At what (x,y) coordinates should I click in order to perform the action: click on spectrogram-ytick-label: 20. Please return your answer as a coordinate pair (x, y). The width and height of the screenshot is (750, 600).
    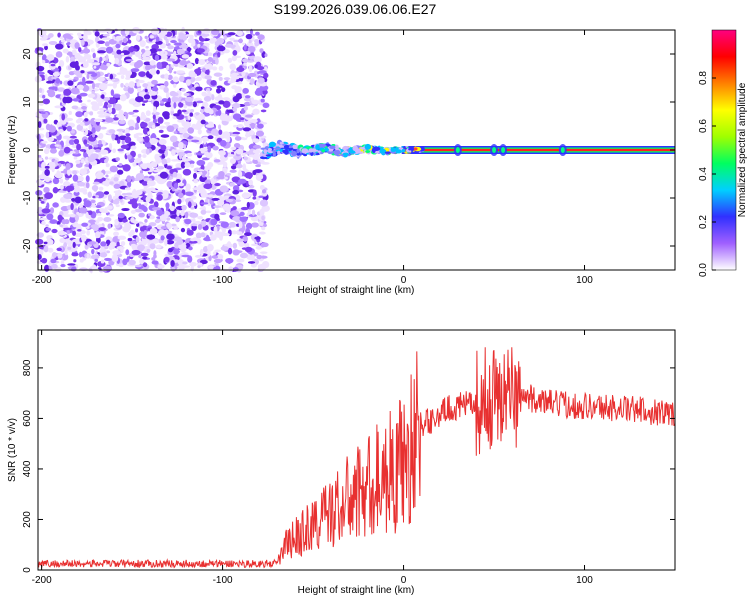
    Looking at the image, I should click on (27, 54).